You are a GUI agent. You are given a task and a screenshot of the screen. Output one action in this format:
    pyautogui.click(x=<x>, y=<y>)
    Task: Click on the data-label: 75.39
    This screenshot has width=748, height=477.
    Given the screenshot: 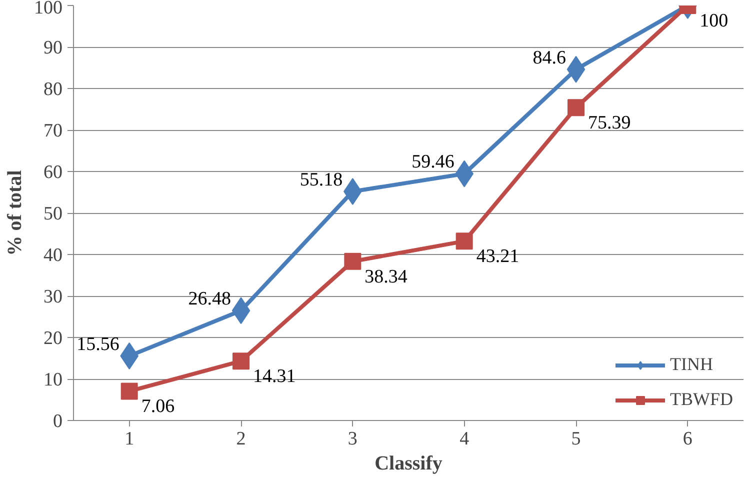 What is the action you would take?
    pyautogui.click(x=609, y=123)
    